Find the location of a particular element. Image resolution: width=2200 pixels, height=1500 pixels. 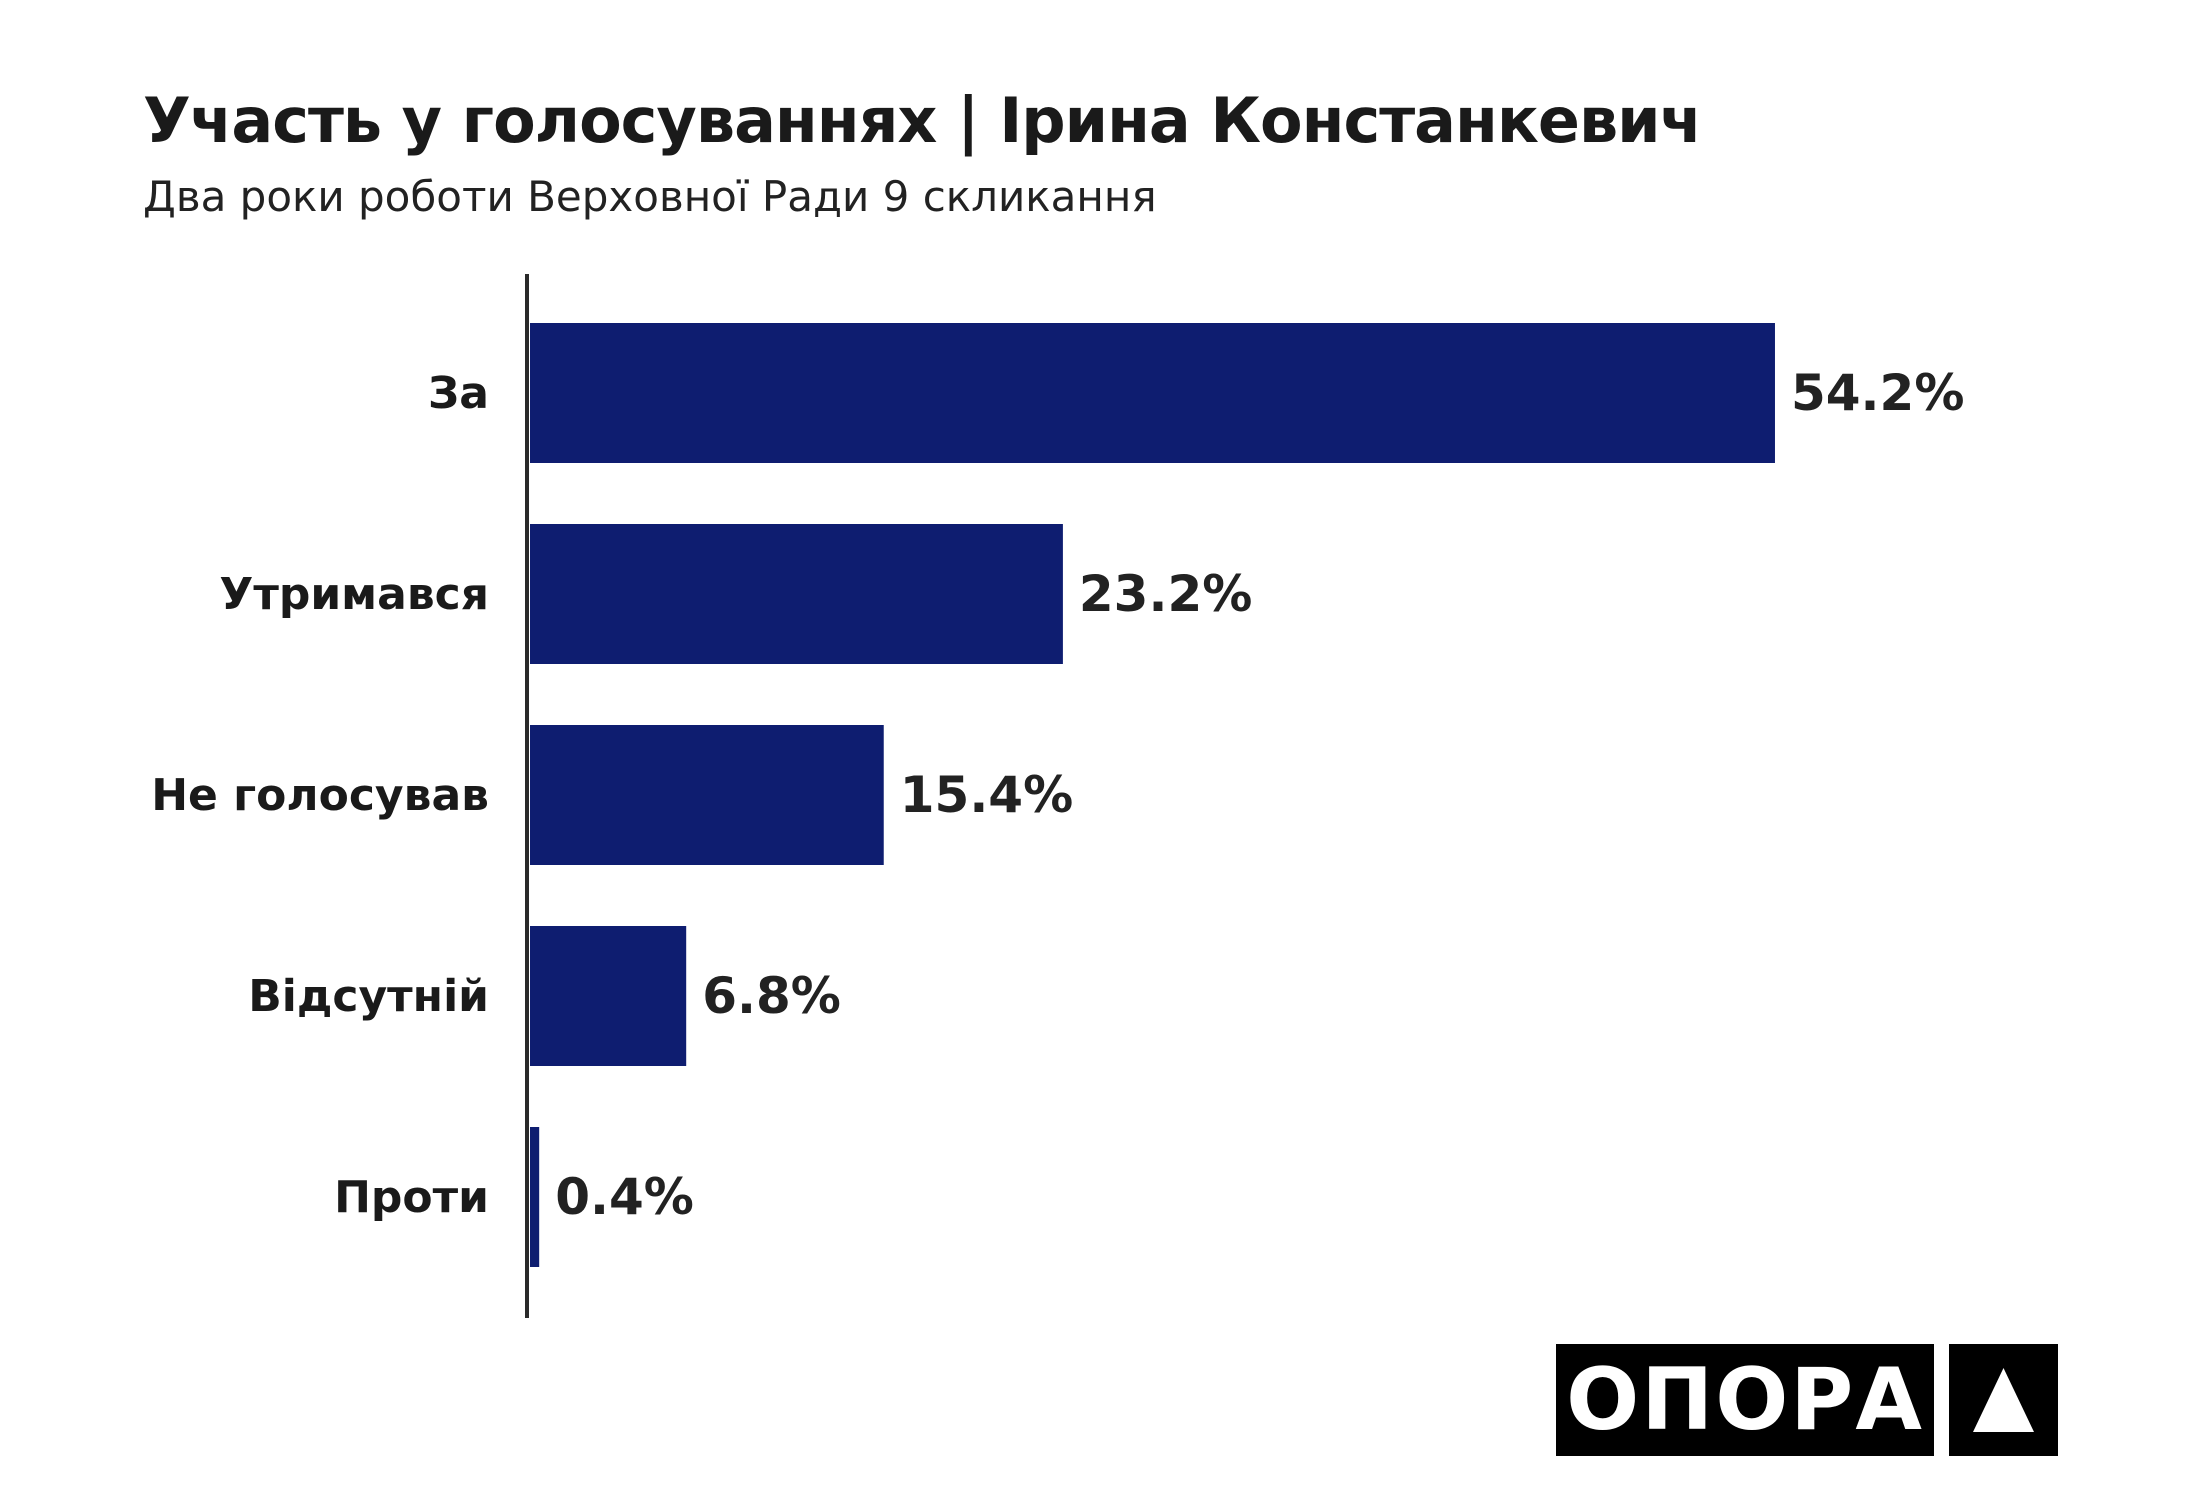

category-label: Відсутній is located at coordinates (368, 996).